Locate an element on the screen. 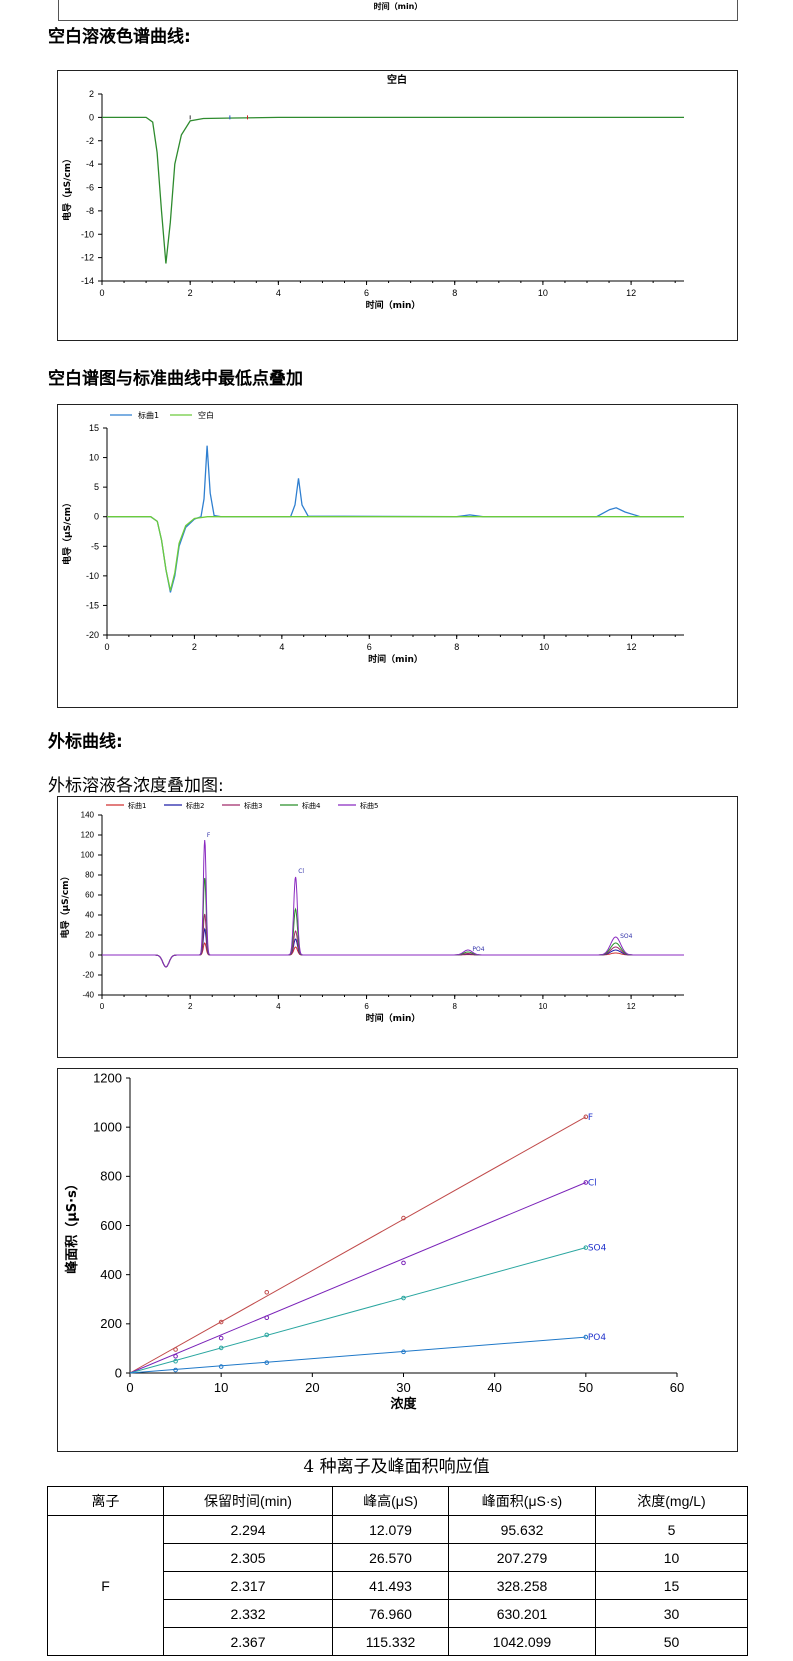  table-row: 2.367 115.332 1042.099 50 is located at coordinates (398, 1641).